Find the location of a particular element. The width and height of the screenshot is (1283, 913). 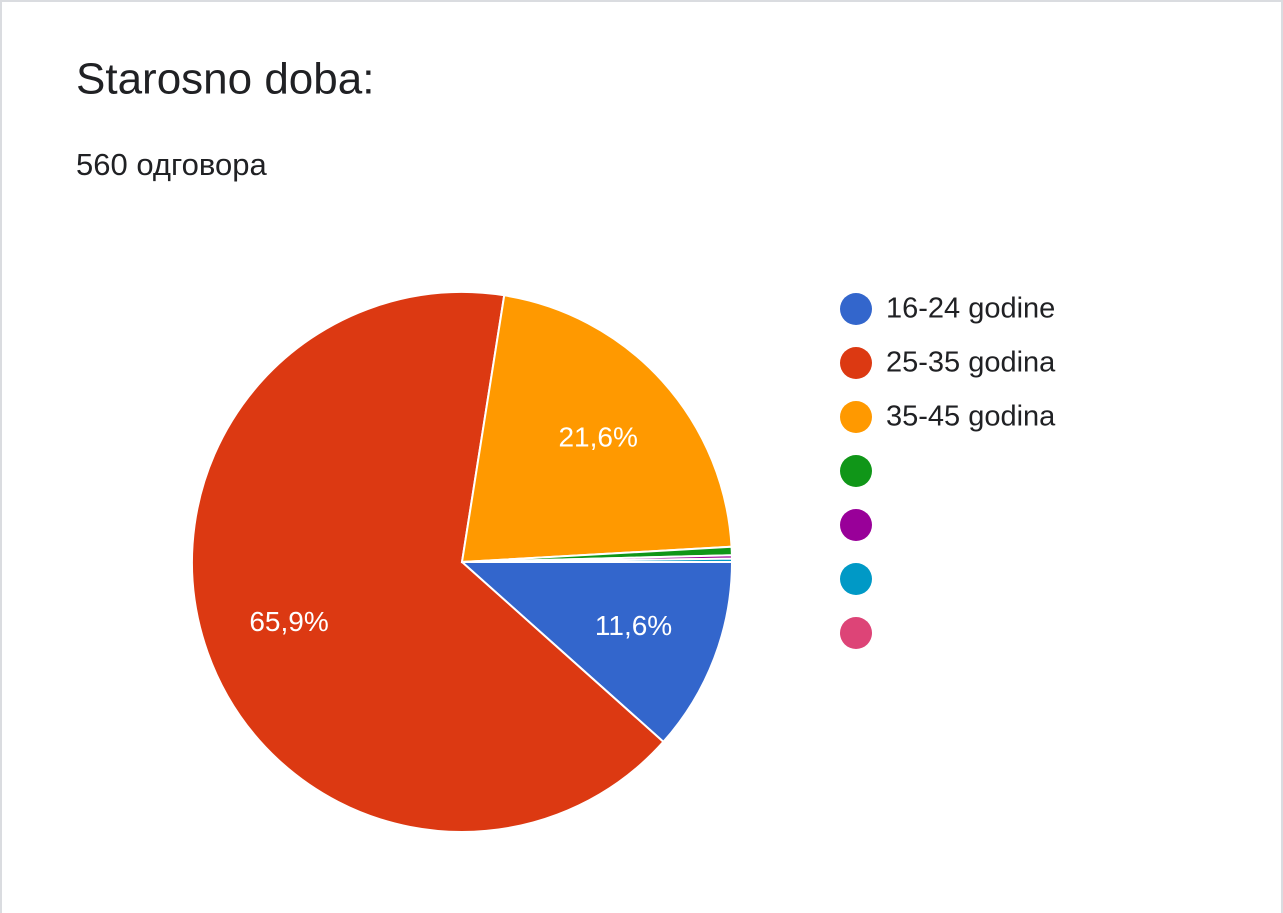

legend-label: 25-35 godina is located at coordinates (971, 363).